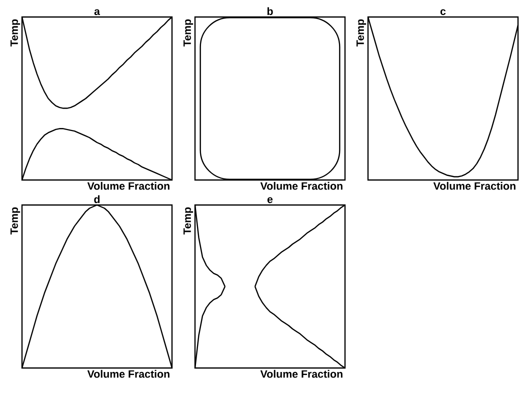 This screenshot has width=530, height=403. Describe the element at coordinates (270, 200) in the screenshot. I see `chart-title: e` at that location.